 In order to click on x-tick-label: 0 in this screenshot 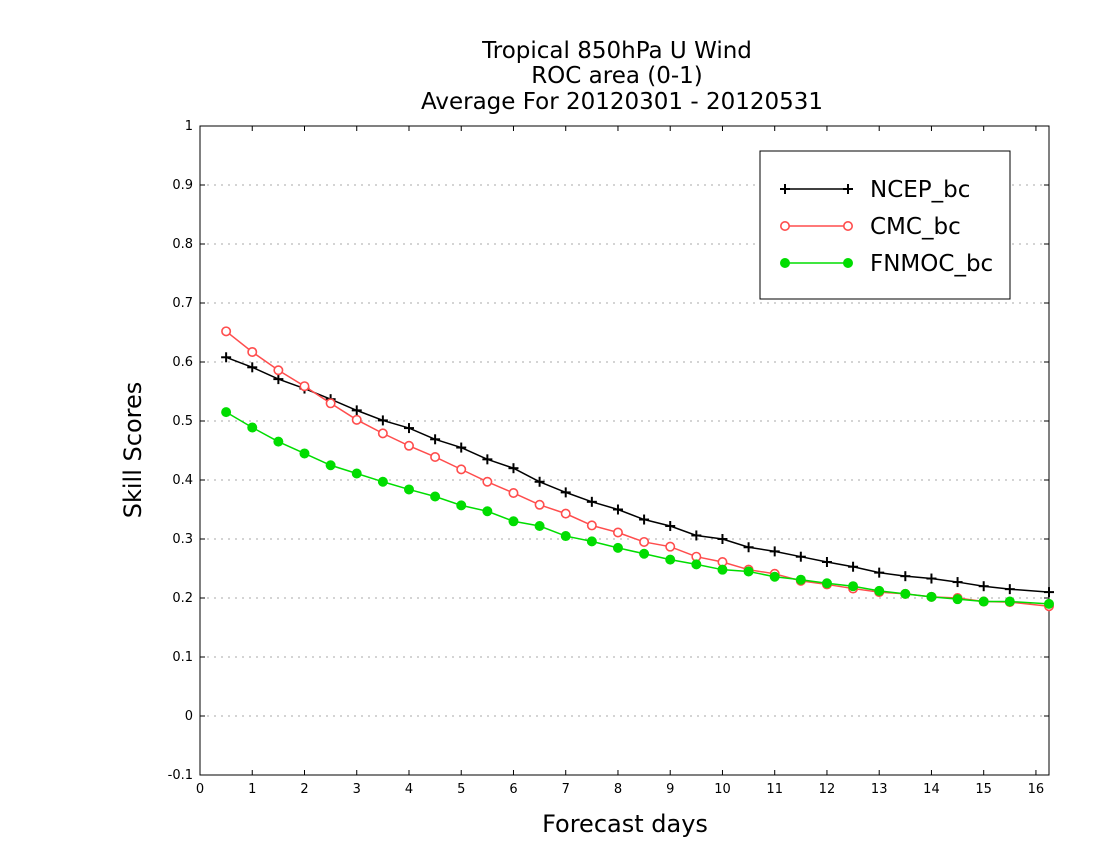, I will do `click(200, 789)`.